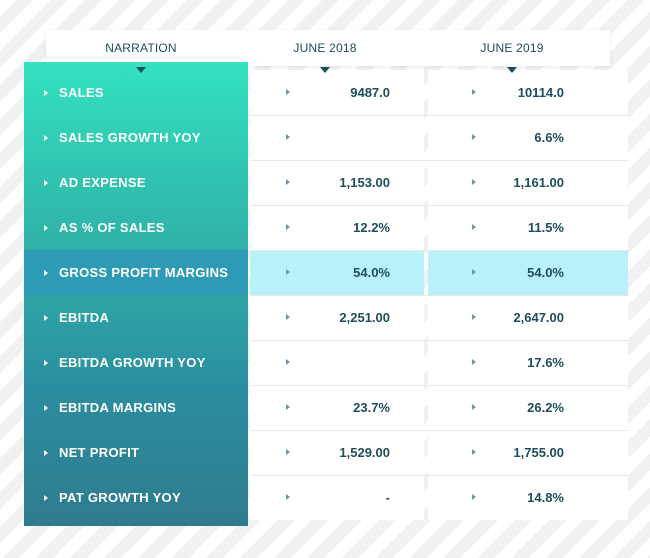  Describe the element at coordinates (371, 272) in the screenshot. I see `cell-value: 54.0%` at that location.